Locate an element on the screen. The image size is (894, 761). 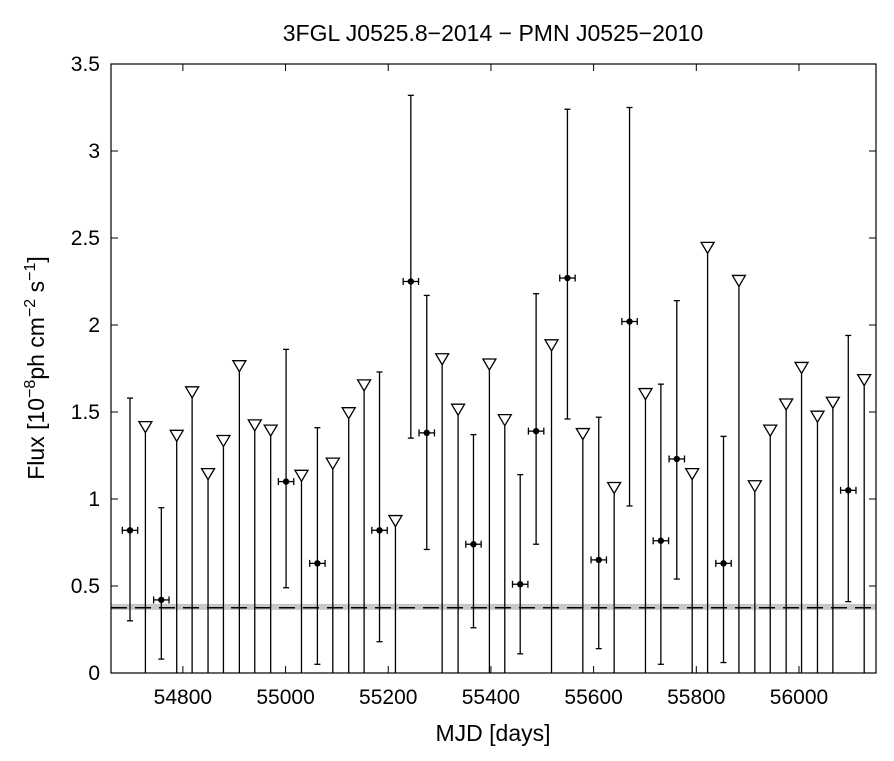
x-tick-label: 55200 is located at coordinates (388, 697).